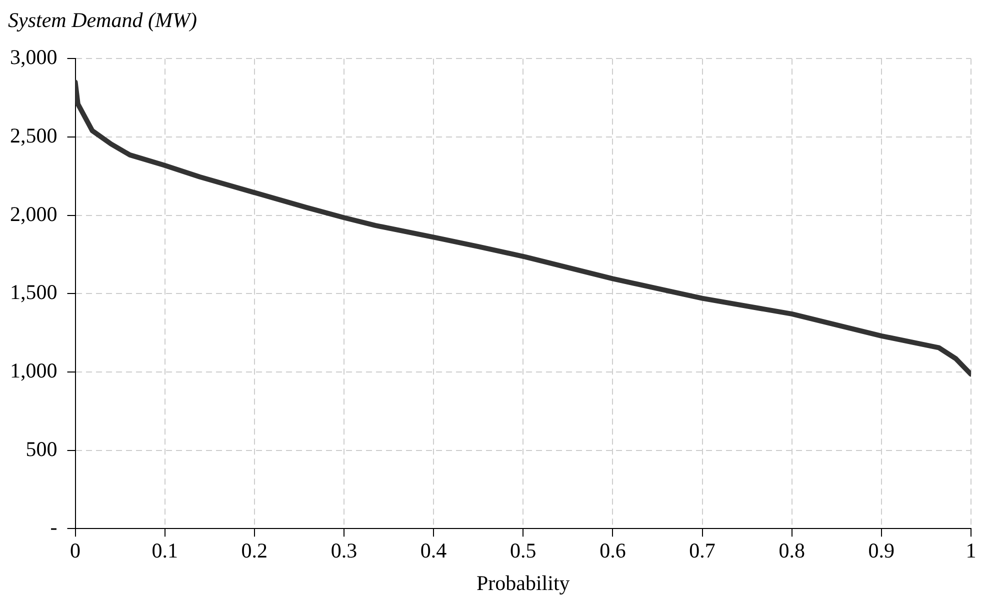 The width and height of the screenshot is (981, 601). What do you see at coordinates (791, 550) in the screenshot?
I see `x-tick-label: 0.8` at bounding box center [791, 550].